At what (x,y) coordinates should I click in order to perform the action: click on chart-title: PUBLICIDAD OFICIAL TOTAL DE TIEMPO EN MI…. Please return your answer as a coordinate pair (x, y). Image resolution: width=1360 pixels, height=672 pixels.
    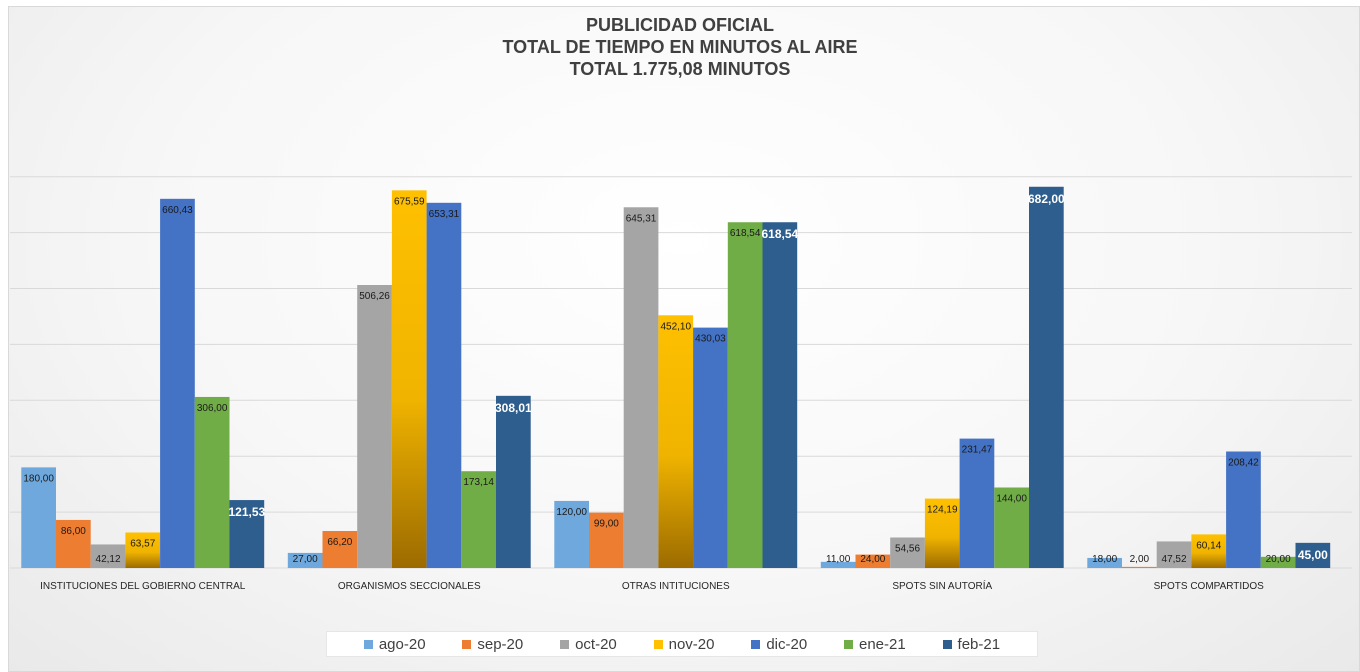
    Looking at the image, I should click on (680, 47).